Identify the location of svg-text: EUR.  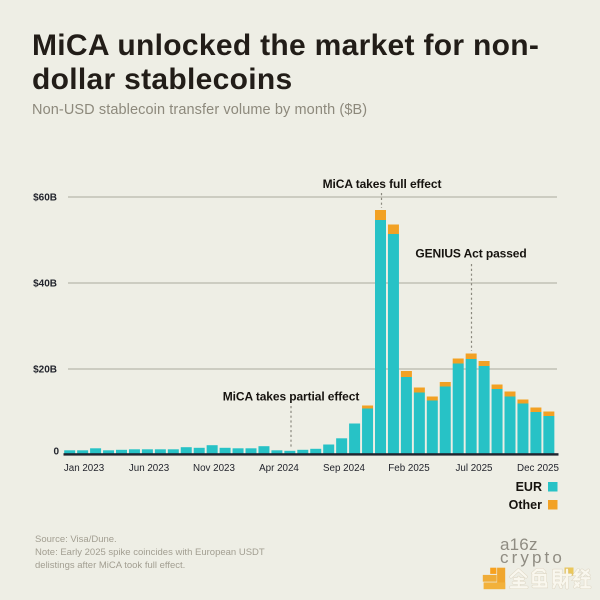
(529, 487).